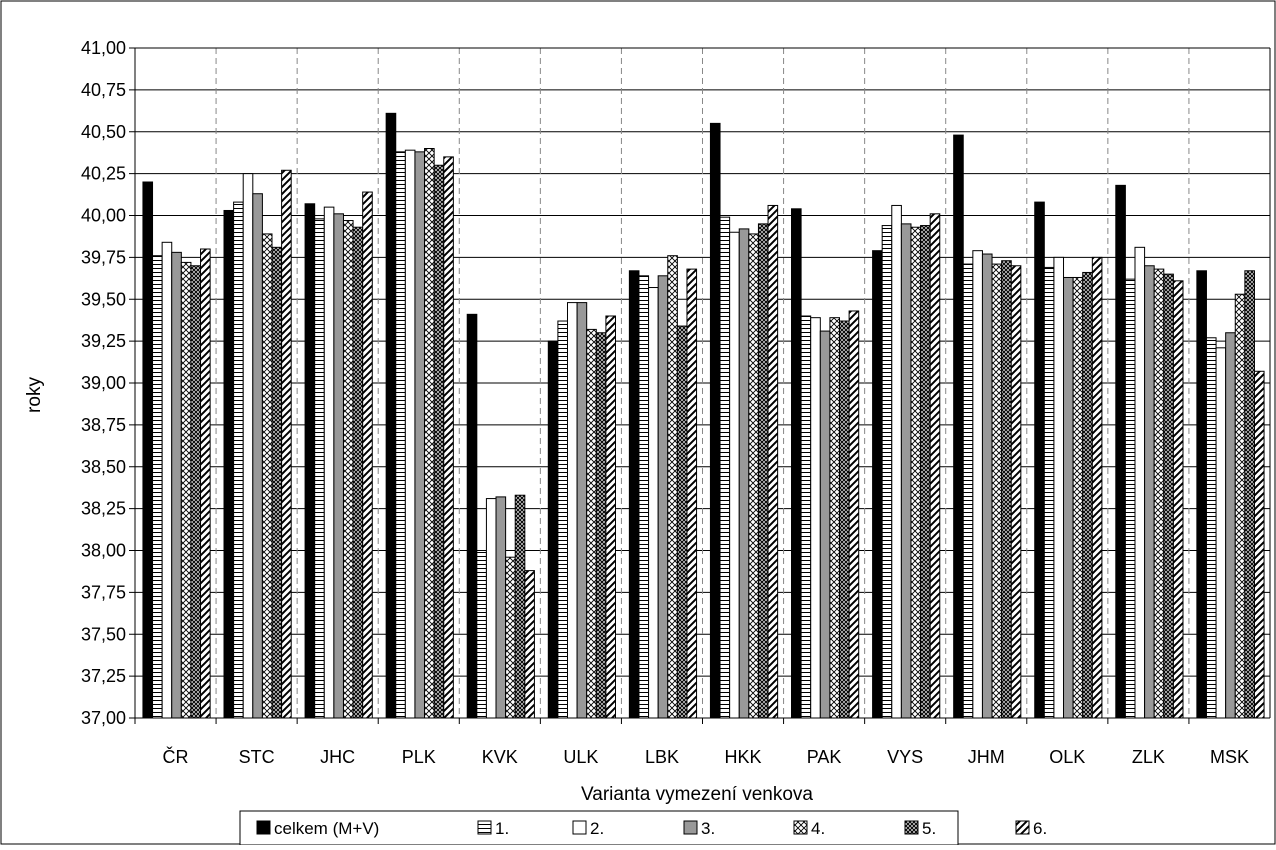 This screenshot has height=850, width=1276. What do you see at coordinates (257, 757) in the screenshot?
I see `x-tick-label: STC` at bounding box center [257, 757].